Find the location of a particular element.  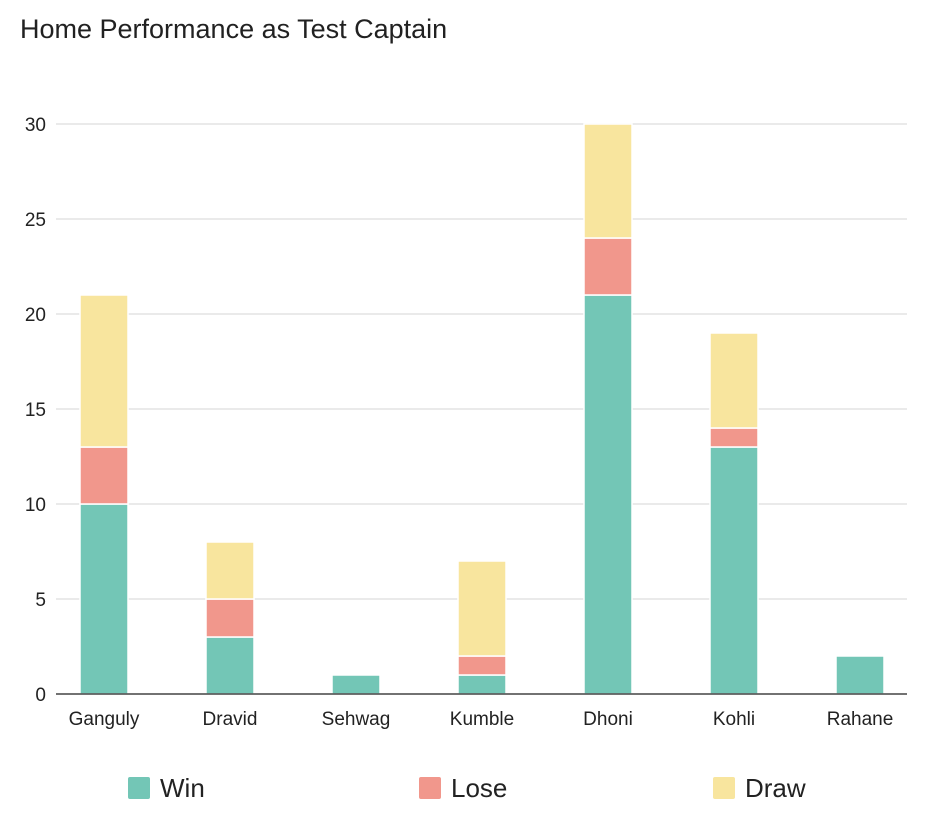

bar-lose-ganguly is located at coordinates (104, 475).